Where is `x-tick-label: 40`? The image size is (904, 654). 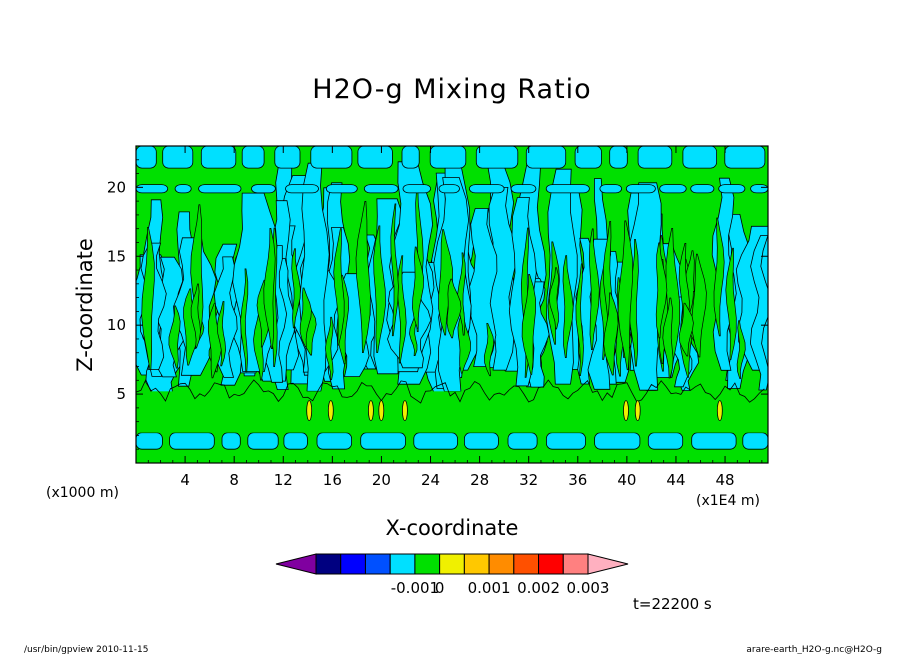
x-tick-label: 40 is located at coordinates (626, 480).